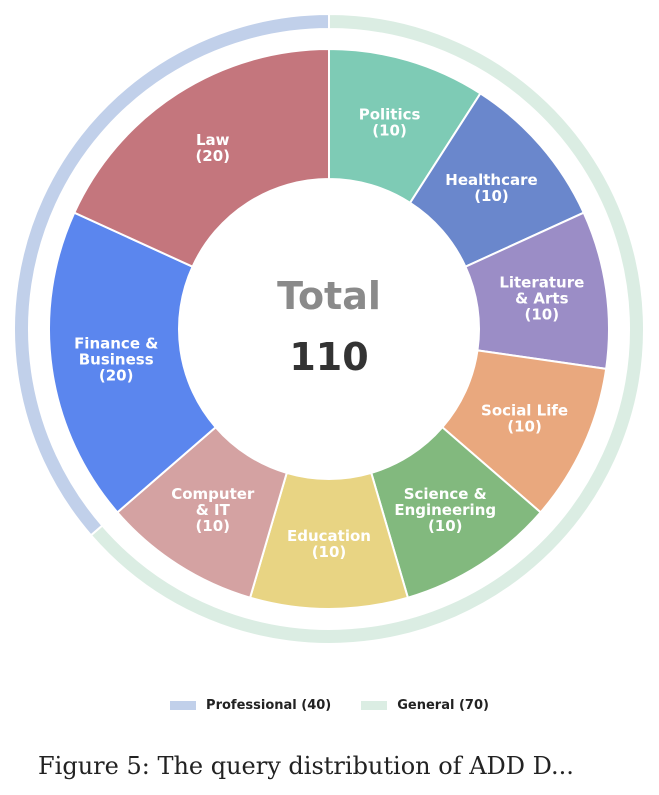 This screenshot has width=659, height=795. I want to click on slice-label-literature-and-arts: Literature & Arts (10), so click(541, 298).